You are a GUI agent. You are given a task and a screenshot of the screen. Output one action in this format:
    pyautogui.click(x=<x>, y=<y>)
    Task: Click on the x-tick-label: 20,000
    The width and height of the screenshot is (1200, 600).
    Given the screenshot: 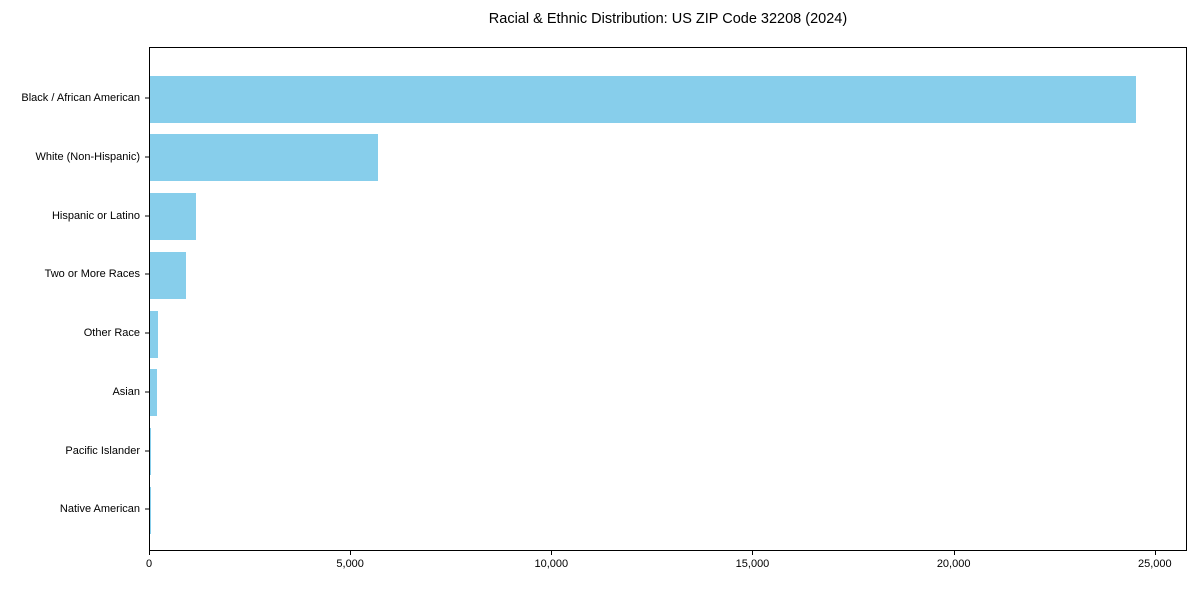 What is the action you would take?
    pyautogui.click(x=953, y=564)
    